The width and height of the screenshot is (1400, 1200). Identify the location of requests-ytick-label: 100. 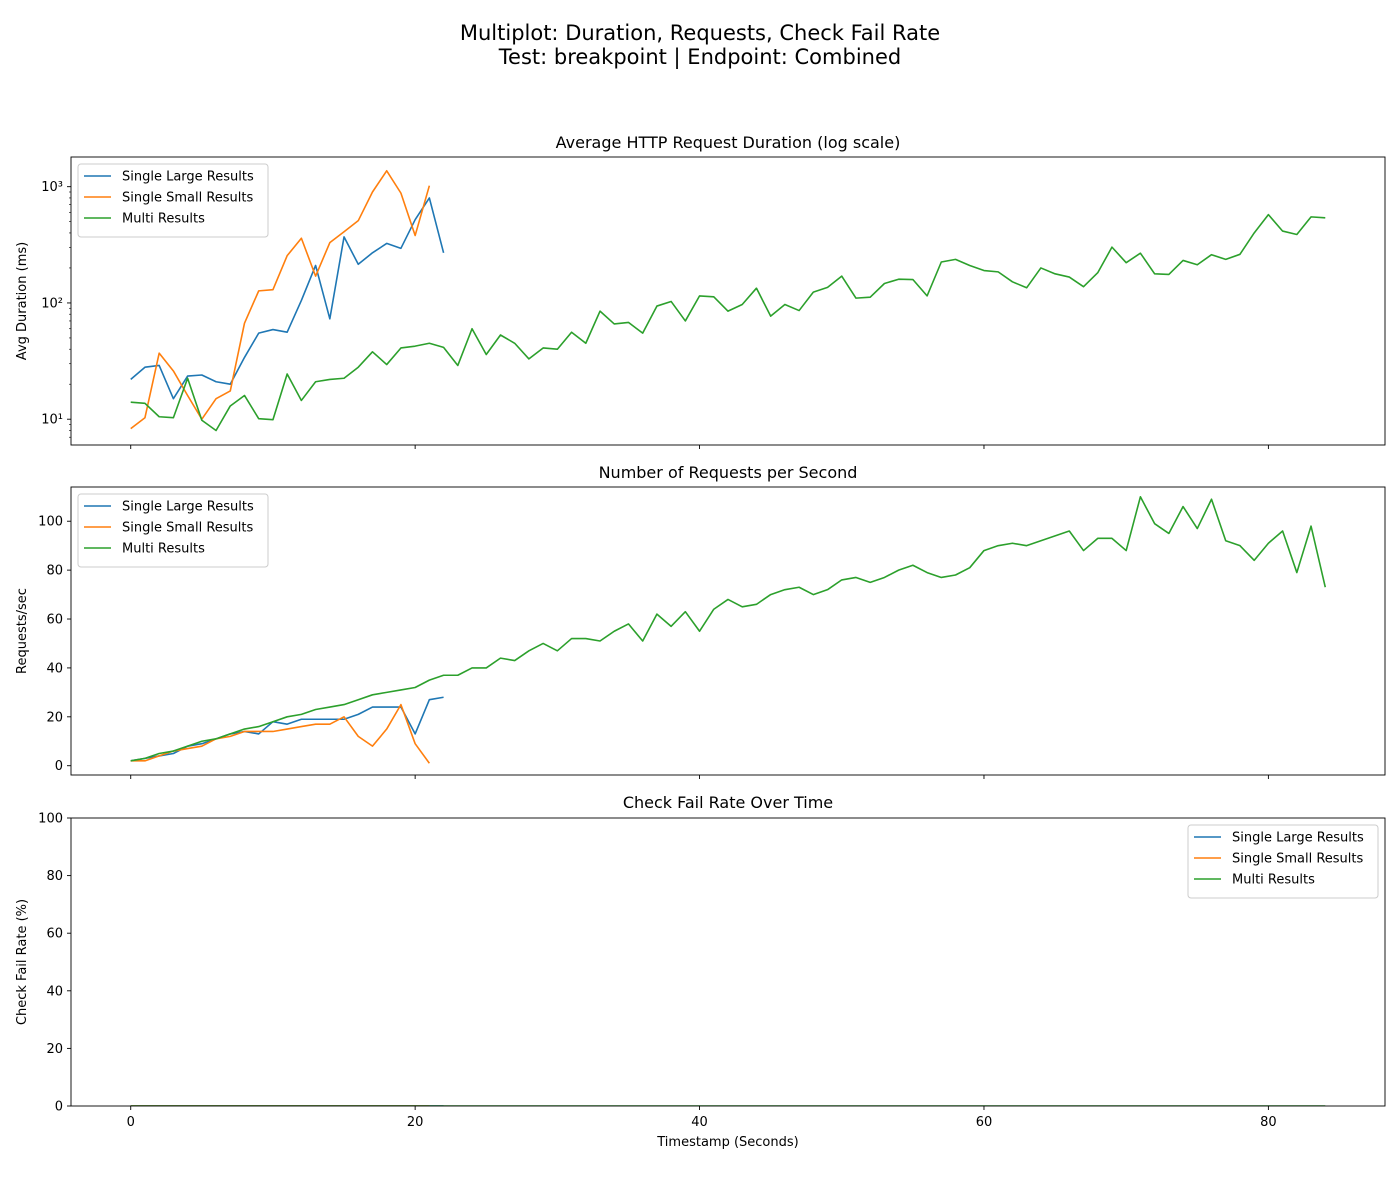
(50, 522).